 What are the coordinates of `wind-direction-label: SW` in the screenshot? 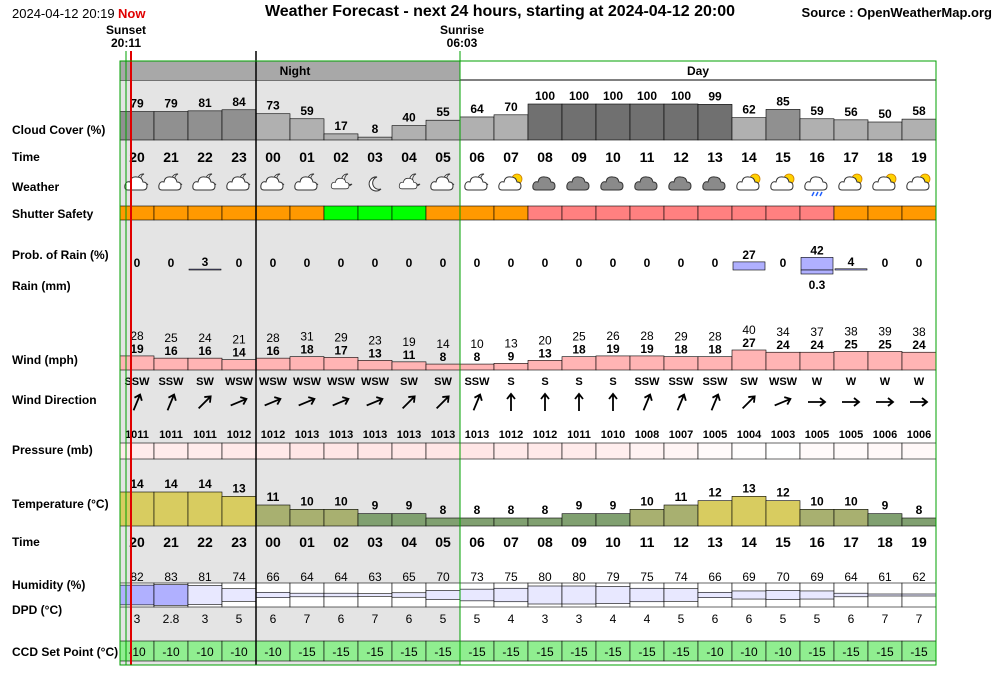 It's located at (749, 382).